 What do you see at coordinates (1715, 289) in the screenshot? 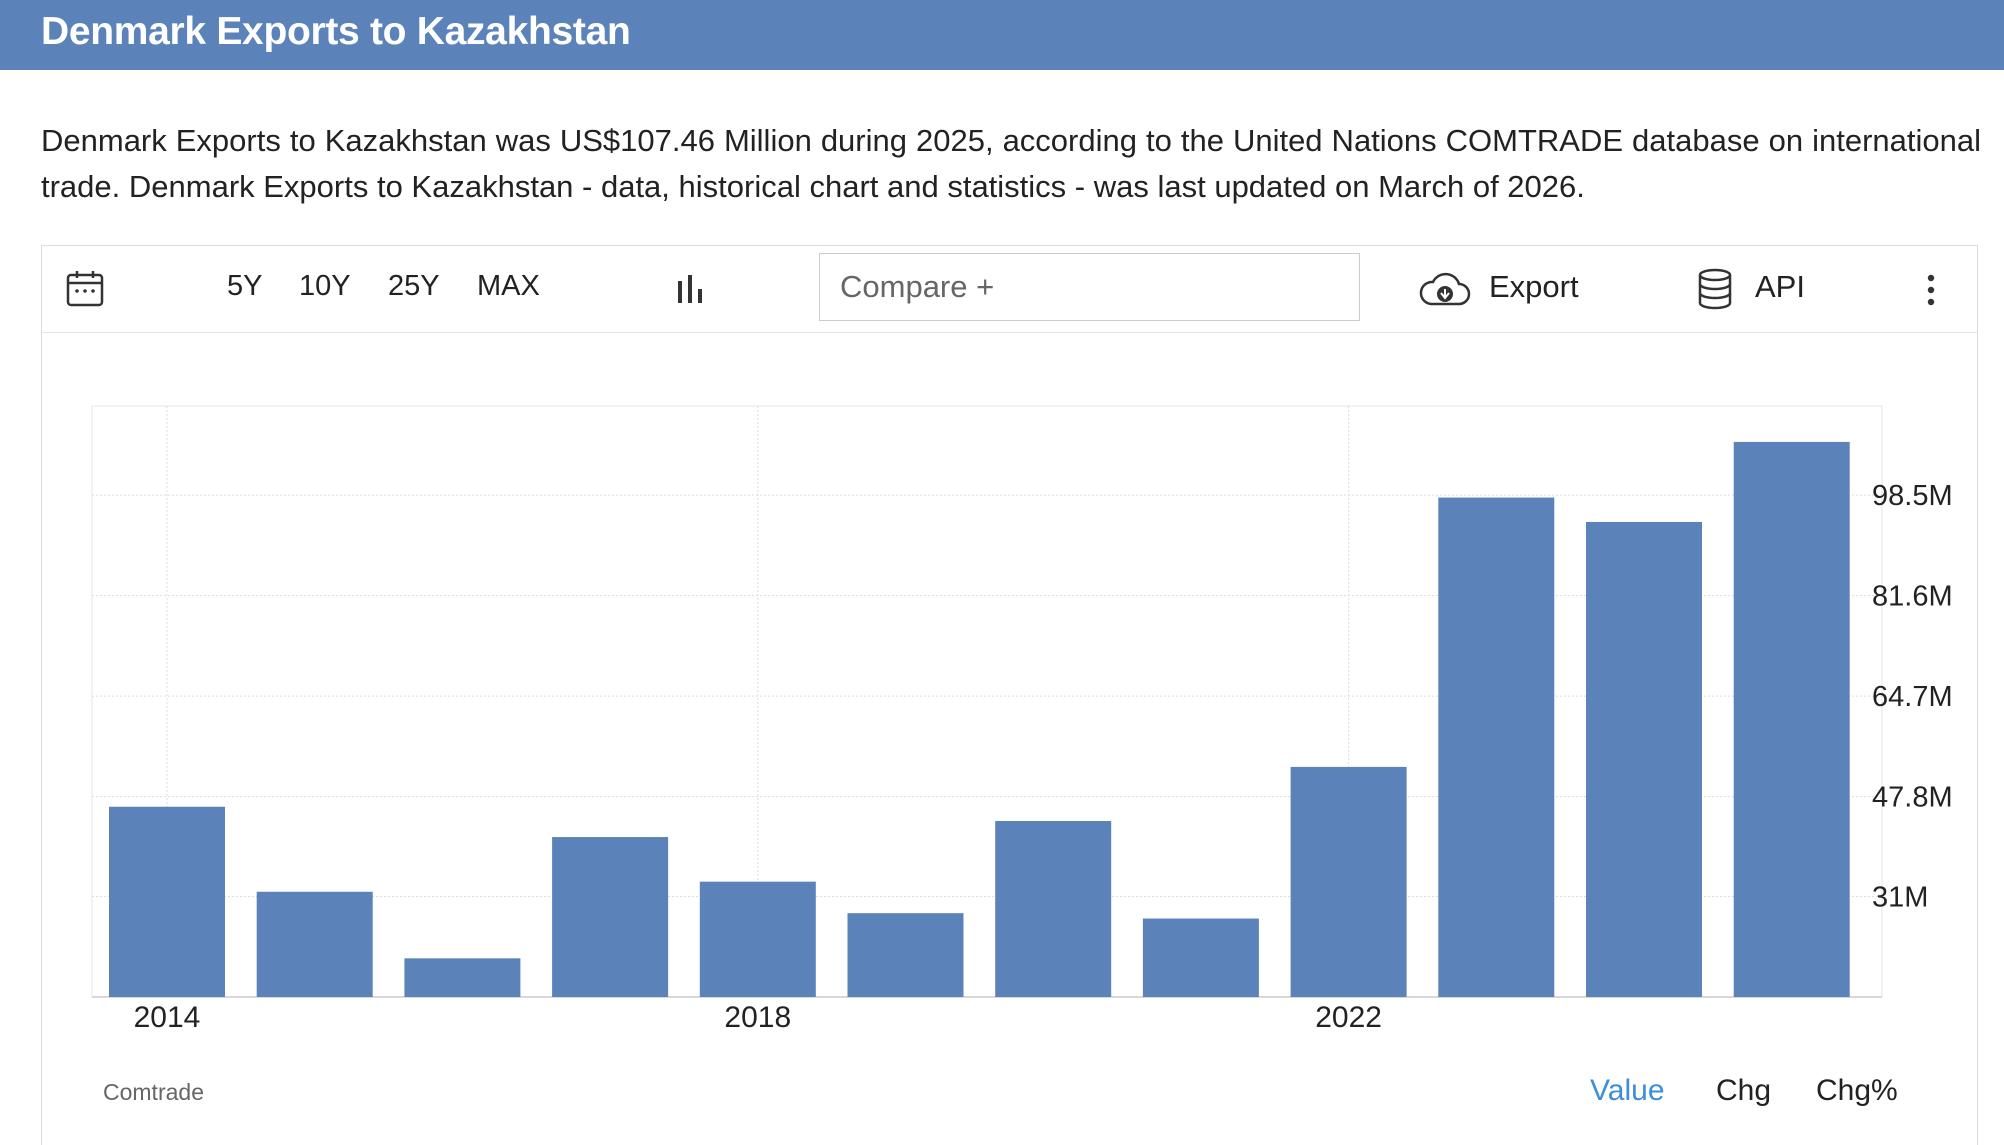
I see `database-icon` at bounding box center [1715, 289].